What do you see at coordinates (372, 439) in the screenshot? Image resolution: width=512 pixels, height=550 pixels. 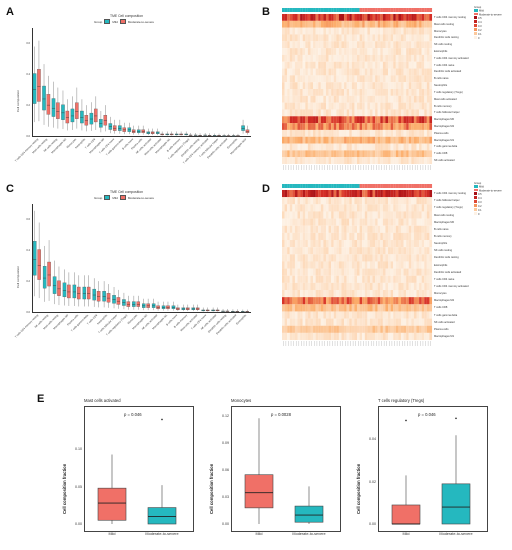 I see `panel-e-ytick: 0.04` at bounding box center [372, 439].